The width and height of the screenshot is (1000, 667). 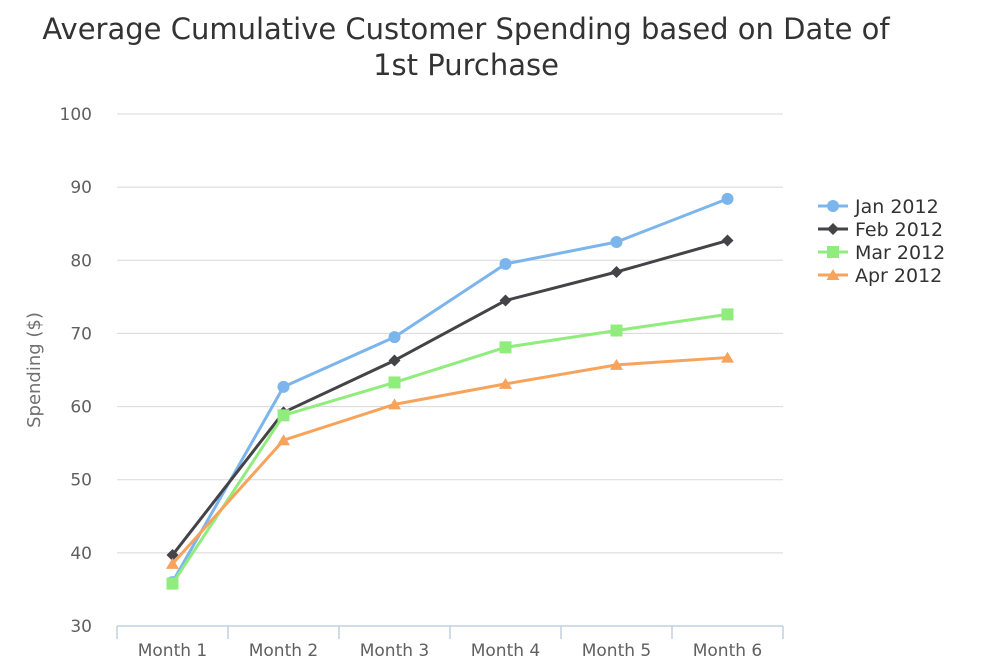 What do you see at coordinates (506, 651) in the screenshot?
I see `x-tick-label: Month 4` at bounding box center [506, 651].